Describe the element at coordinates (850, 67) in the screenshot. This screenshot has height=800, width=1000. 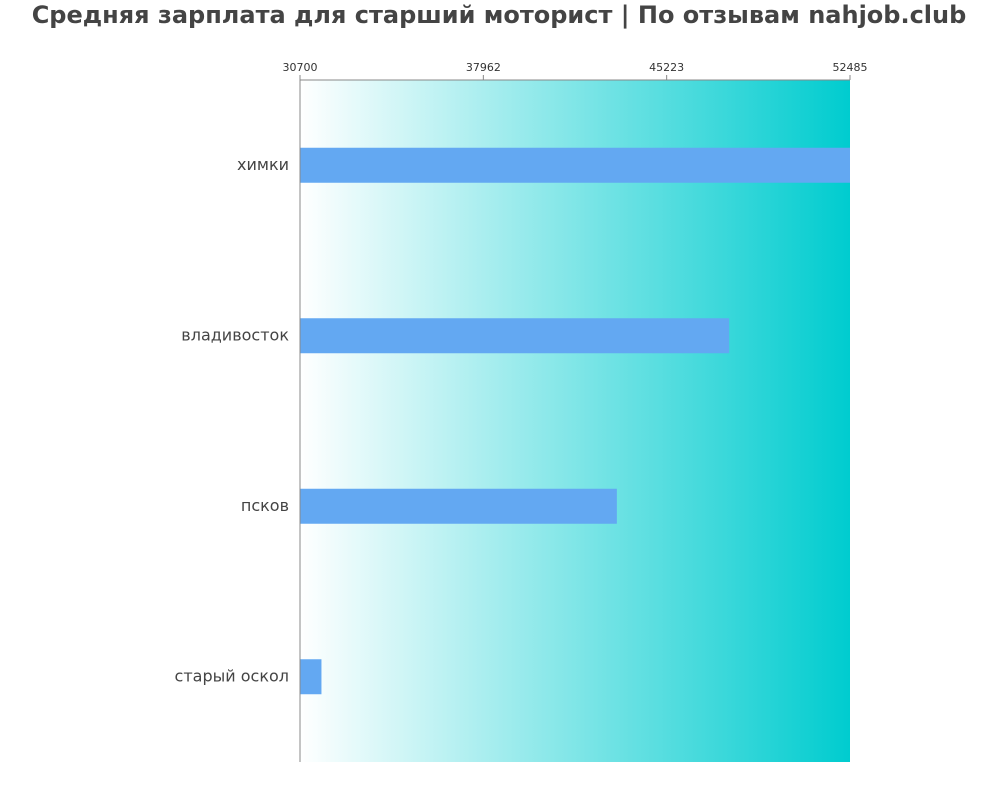
I see `x-tick-label: 52485` at that location.